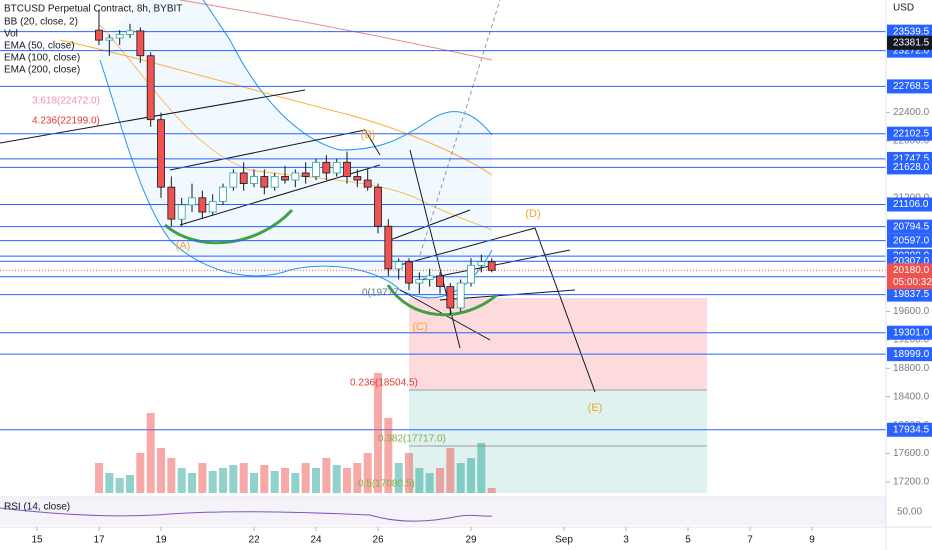 The image size is (932, 550). I want to click on level-label: 21106.0, so click(911, 204).